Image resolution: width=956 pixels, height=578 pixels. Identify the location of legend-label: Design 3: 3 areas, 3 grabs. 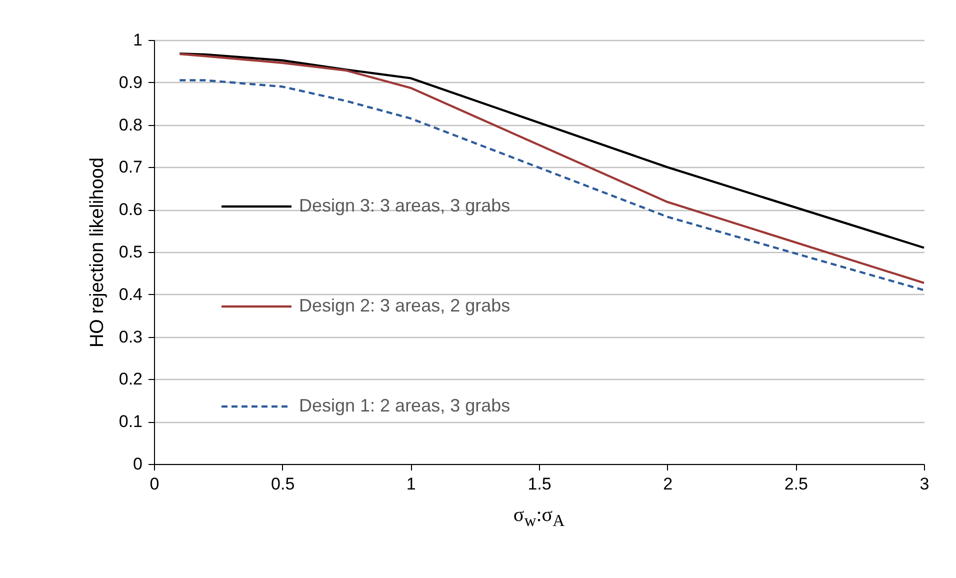
(404, 206).